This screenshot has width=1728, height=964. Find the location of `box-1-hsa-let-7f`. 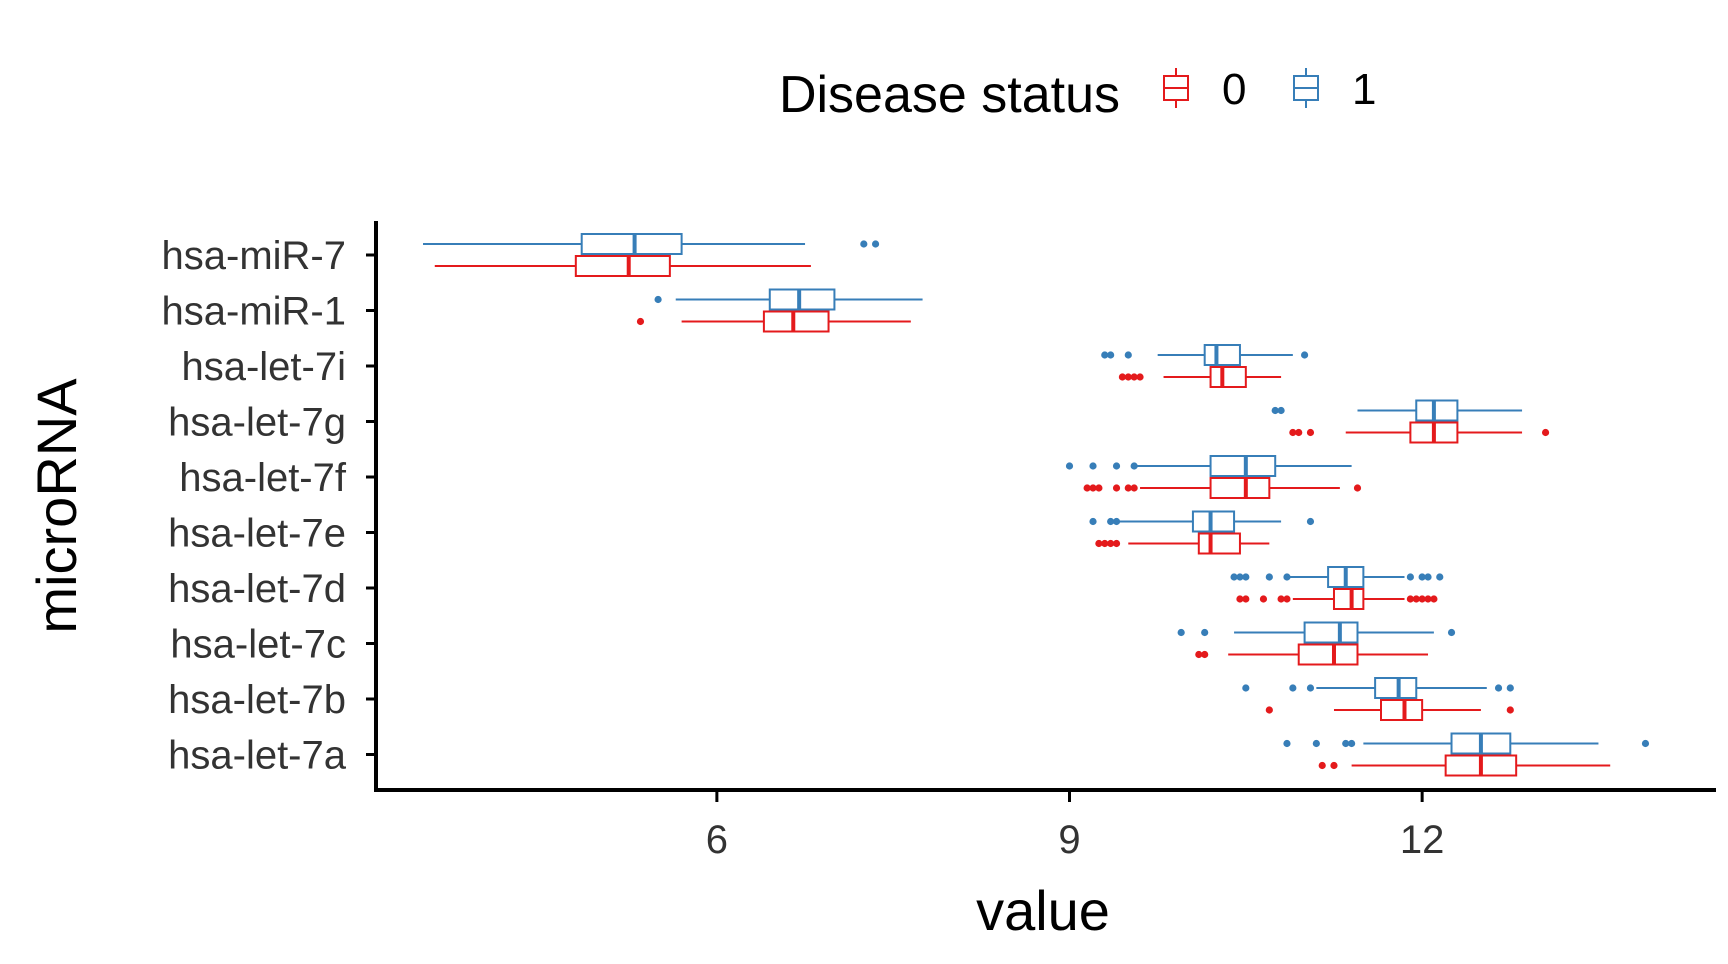

box-1-hsa-let-7f is located at coordinates (1208, 466).